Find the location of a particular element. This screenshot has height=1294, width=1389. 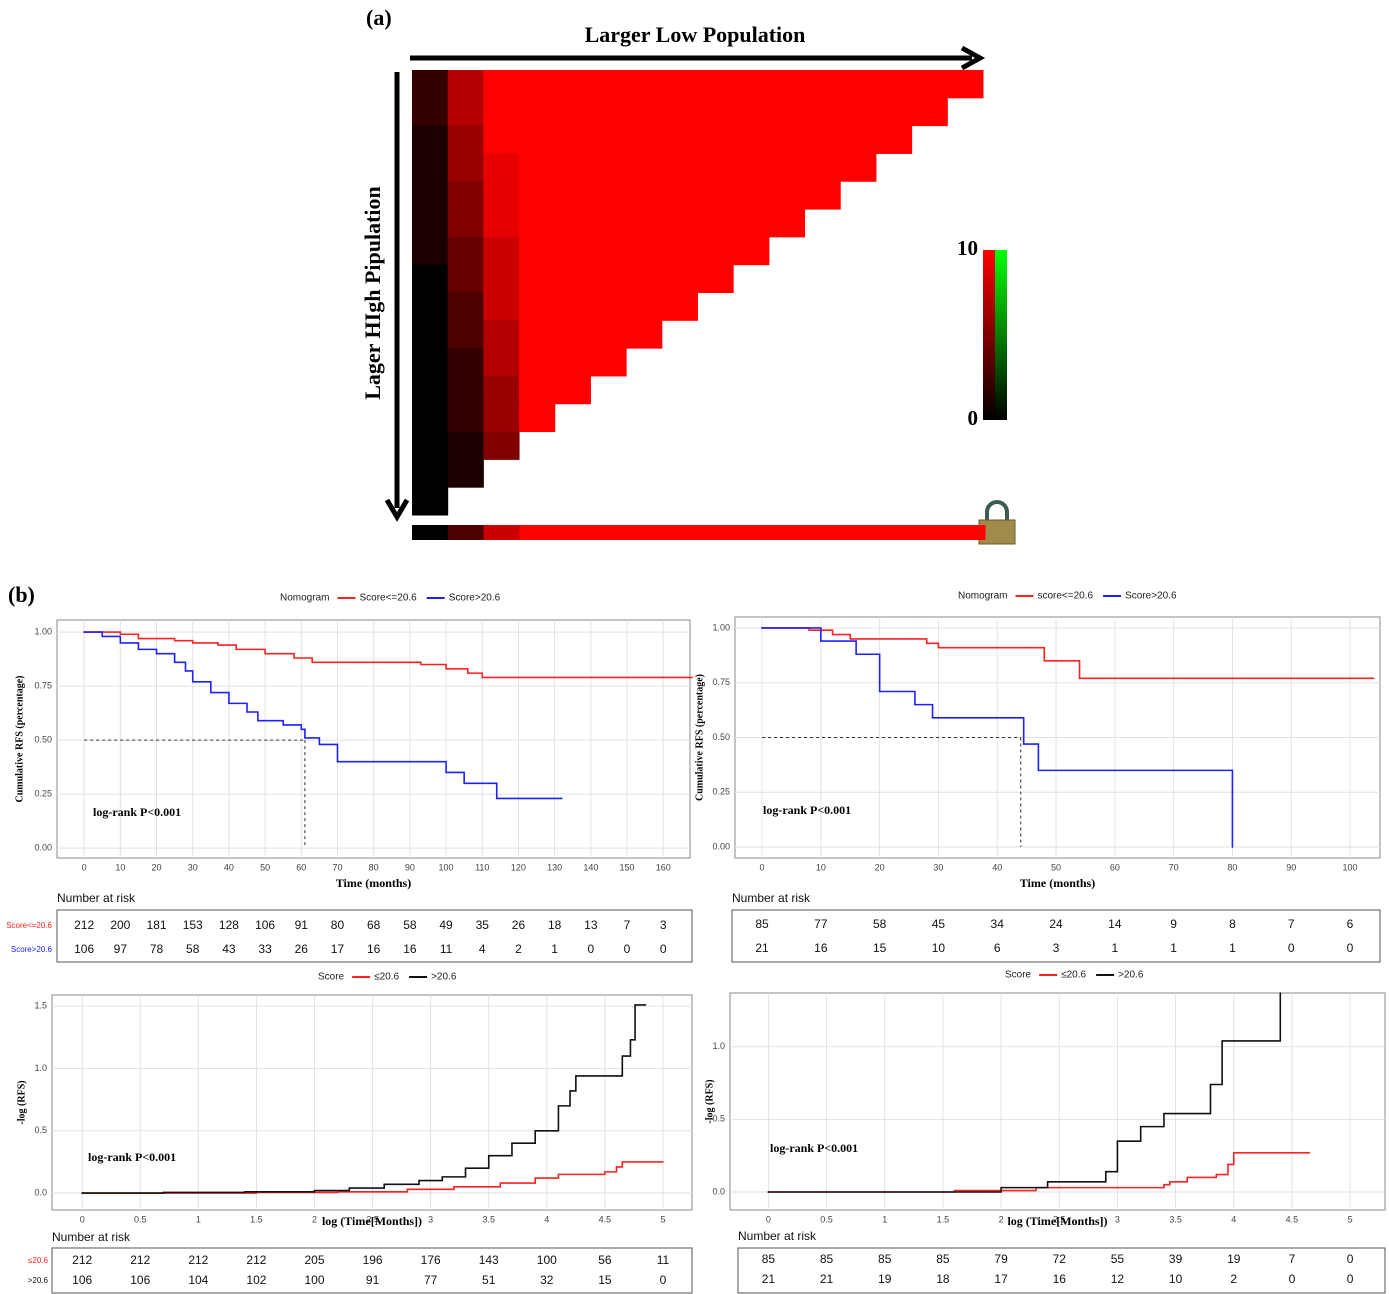

y-arrow-head is located at coordinates (397, 510).